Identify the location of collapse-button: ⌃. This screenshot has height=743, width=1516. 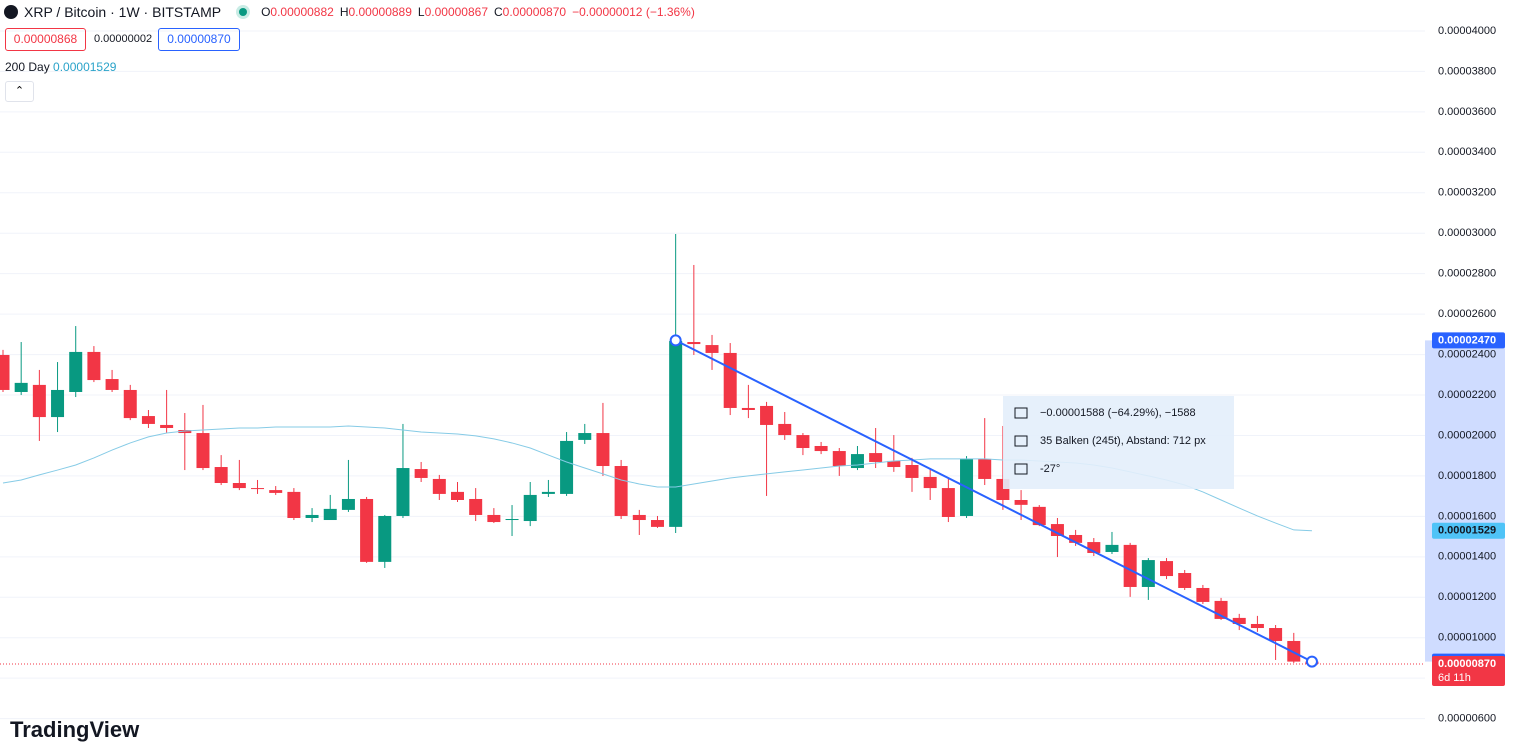
(19, 91).